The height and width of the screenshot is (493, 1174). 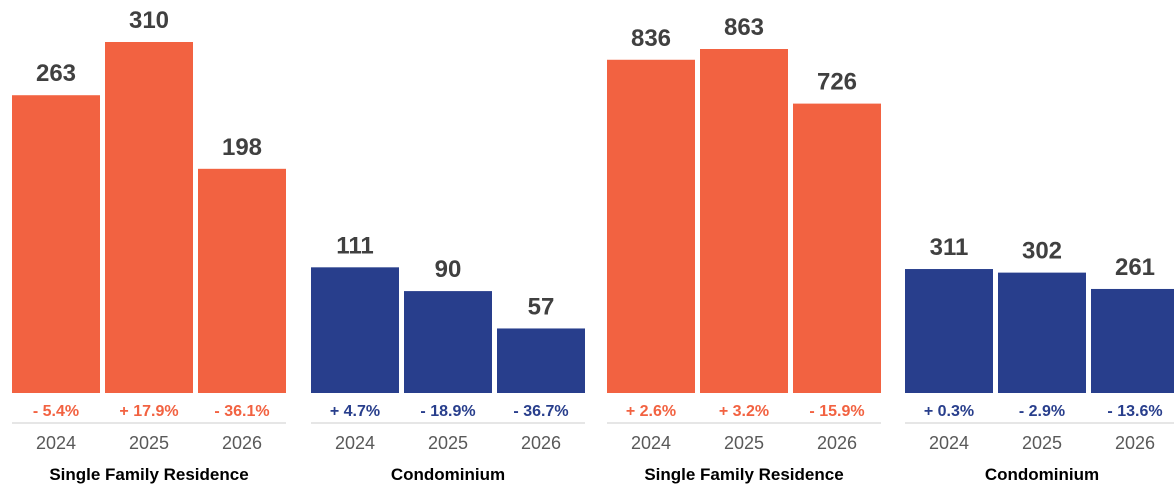 What do you see at coordinates (540, 411) in the screenshot?
I see `change-label: - 36.7%` at bounding box center [540, 411].